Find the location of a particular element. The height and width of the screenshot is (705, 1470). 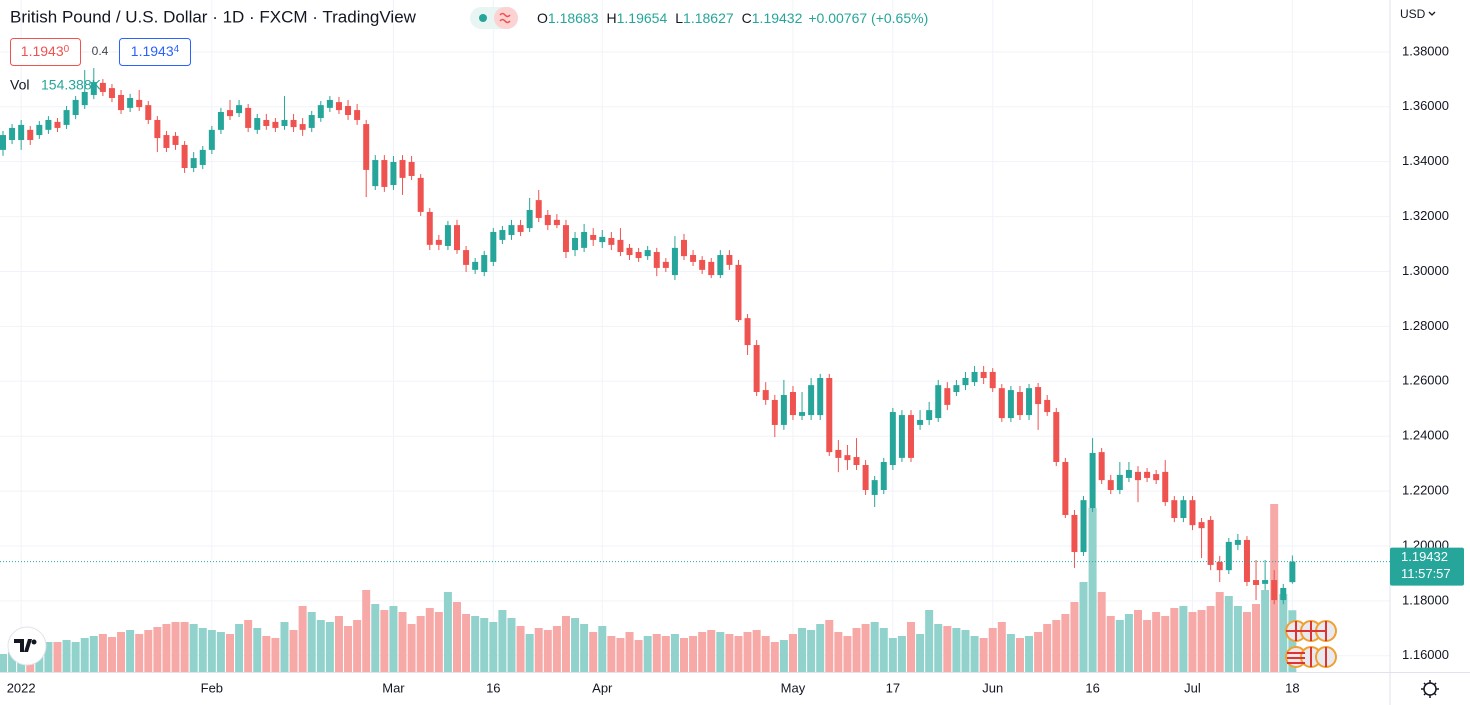

tradingview-logo is located at coordinates (27, 646).